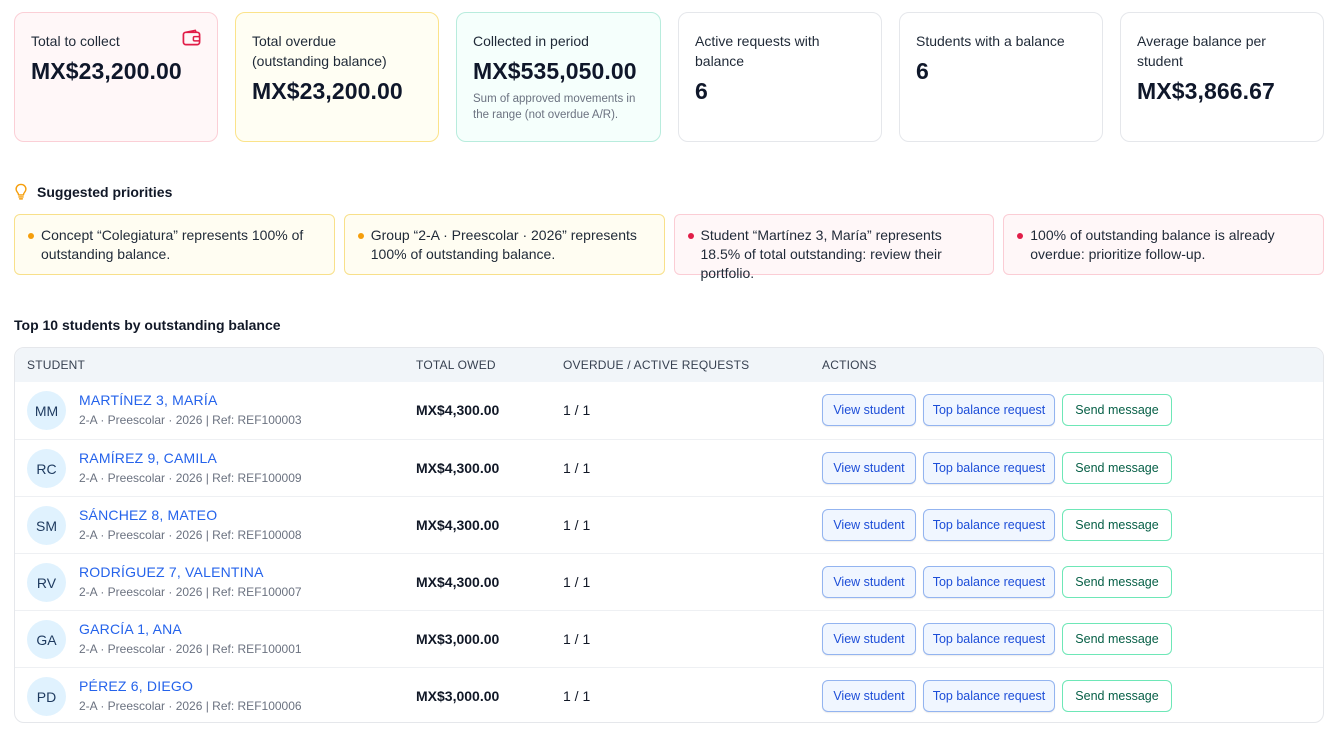 This screenshot has height=738, width=1337. What do you see at coordinates (21, 191) in the screenshot?
I see `lightbulb-icon` at bounding box center [21, 191].